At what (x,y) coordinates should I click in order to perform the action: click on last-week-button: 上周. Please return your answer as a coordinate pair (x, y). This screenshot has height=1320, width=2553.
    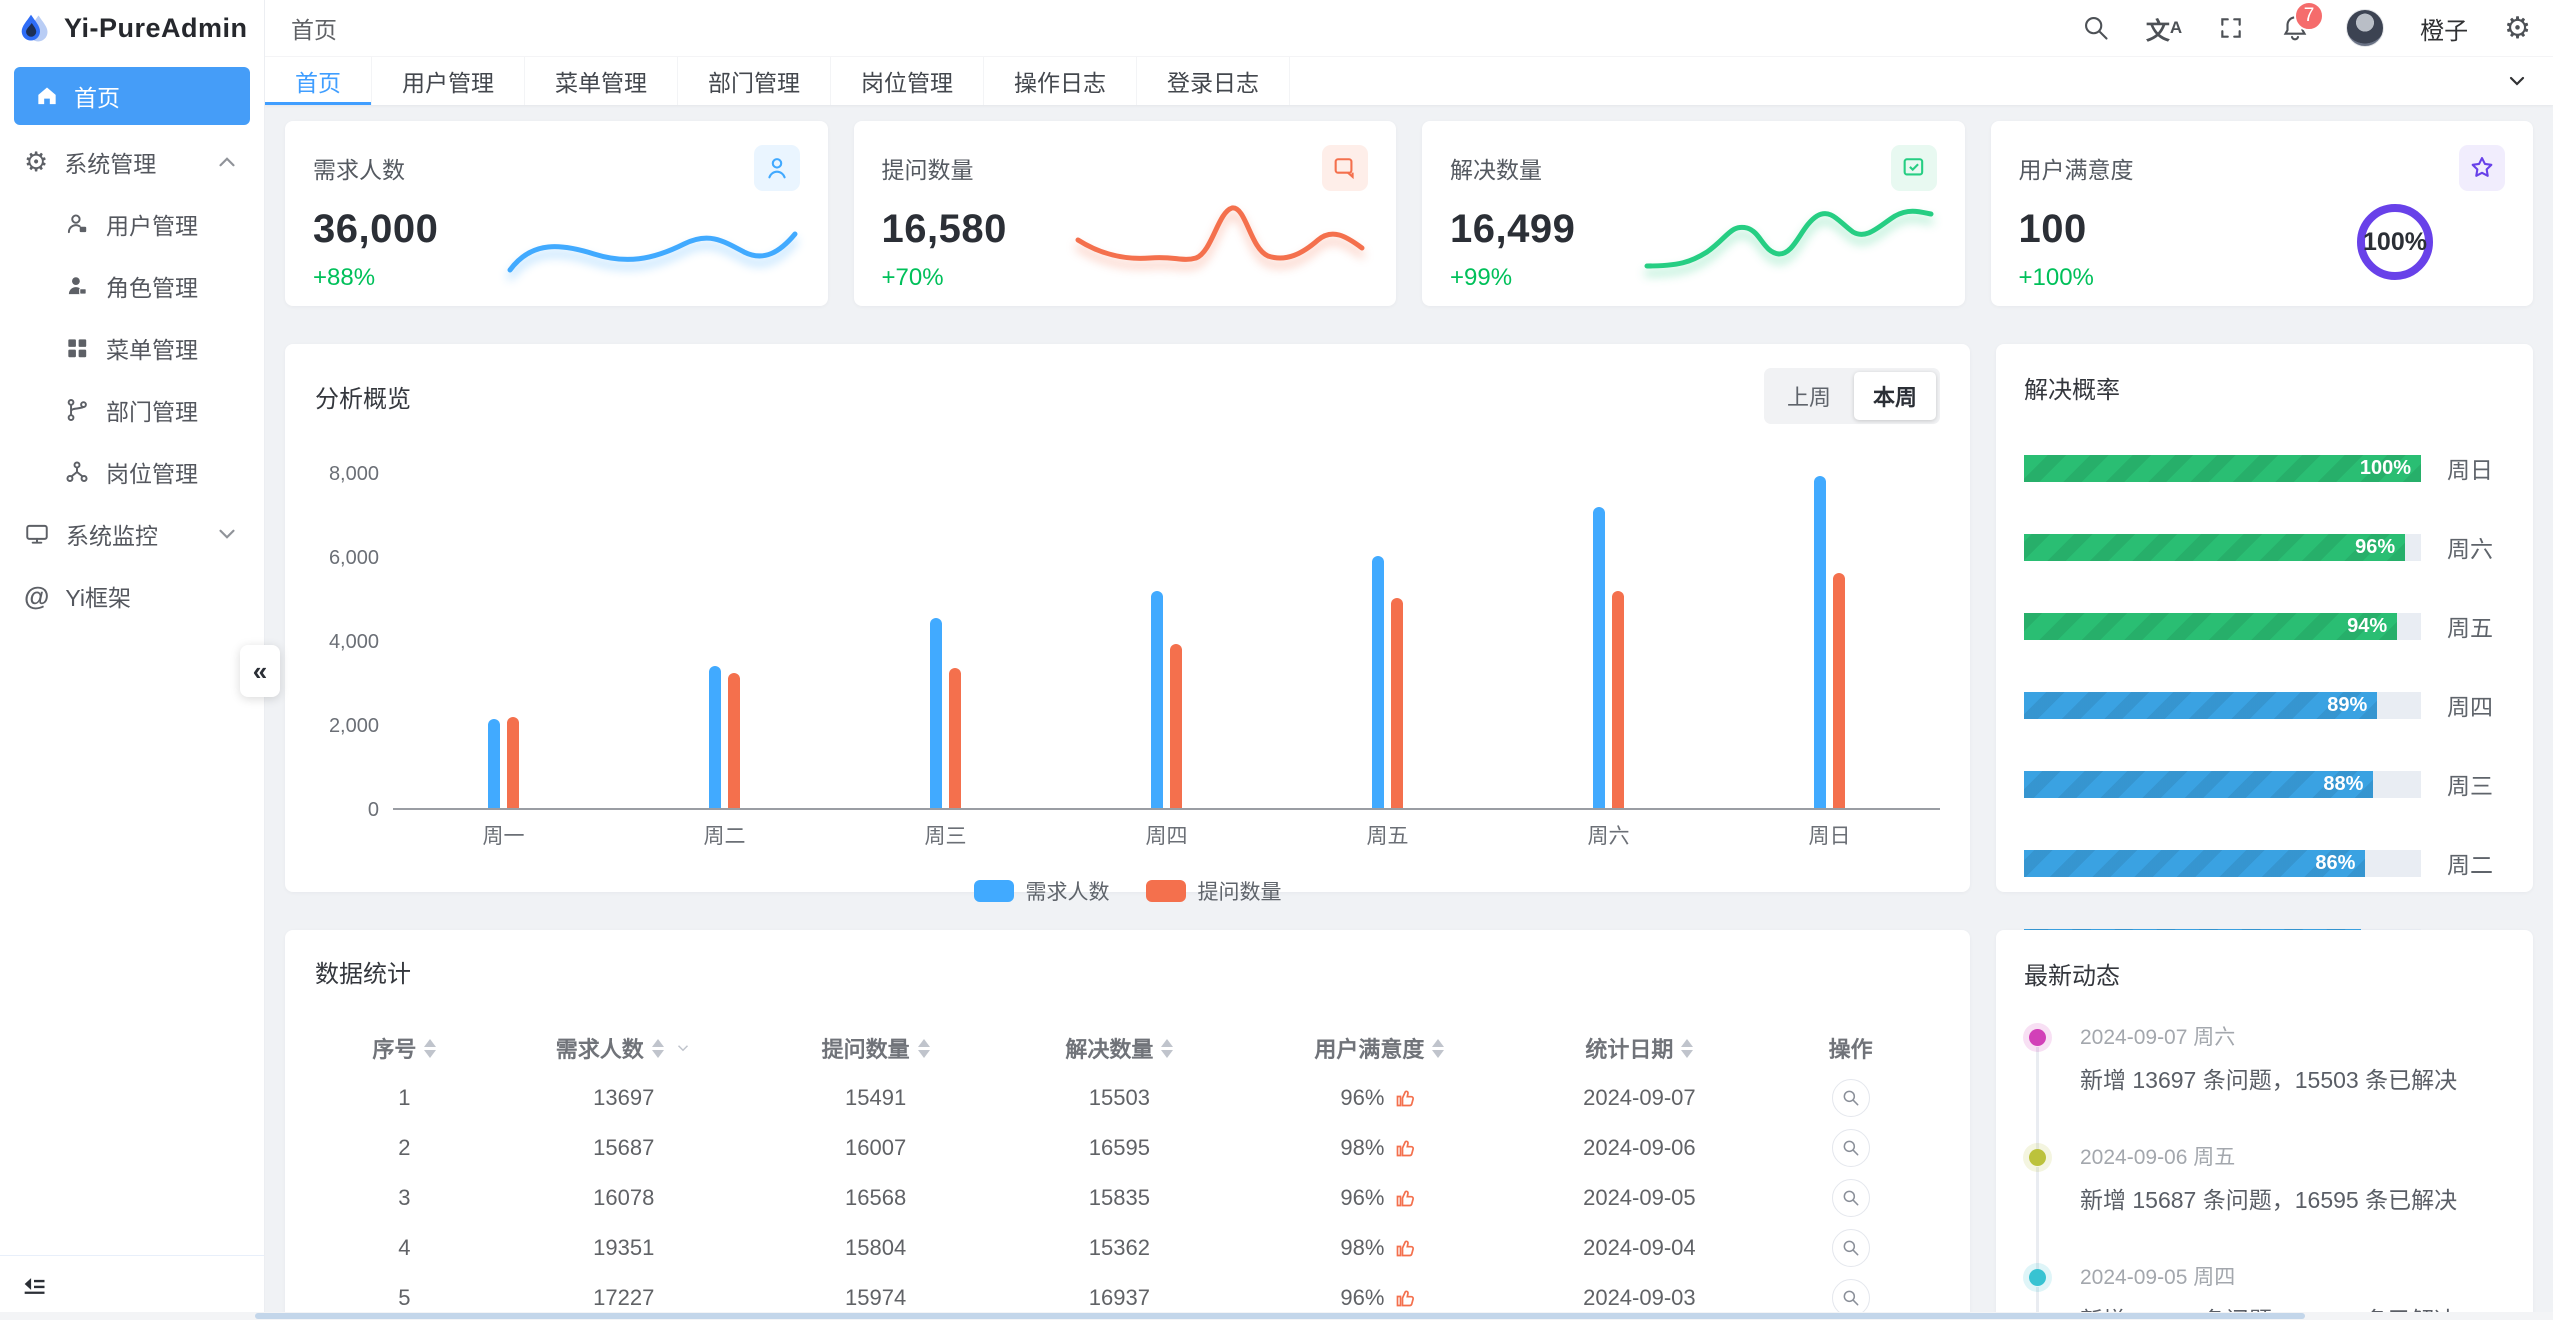
    Looking at the image, I should click on (1808, 397).